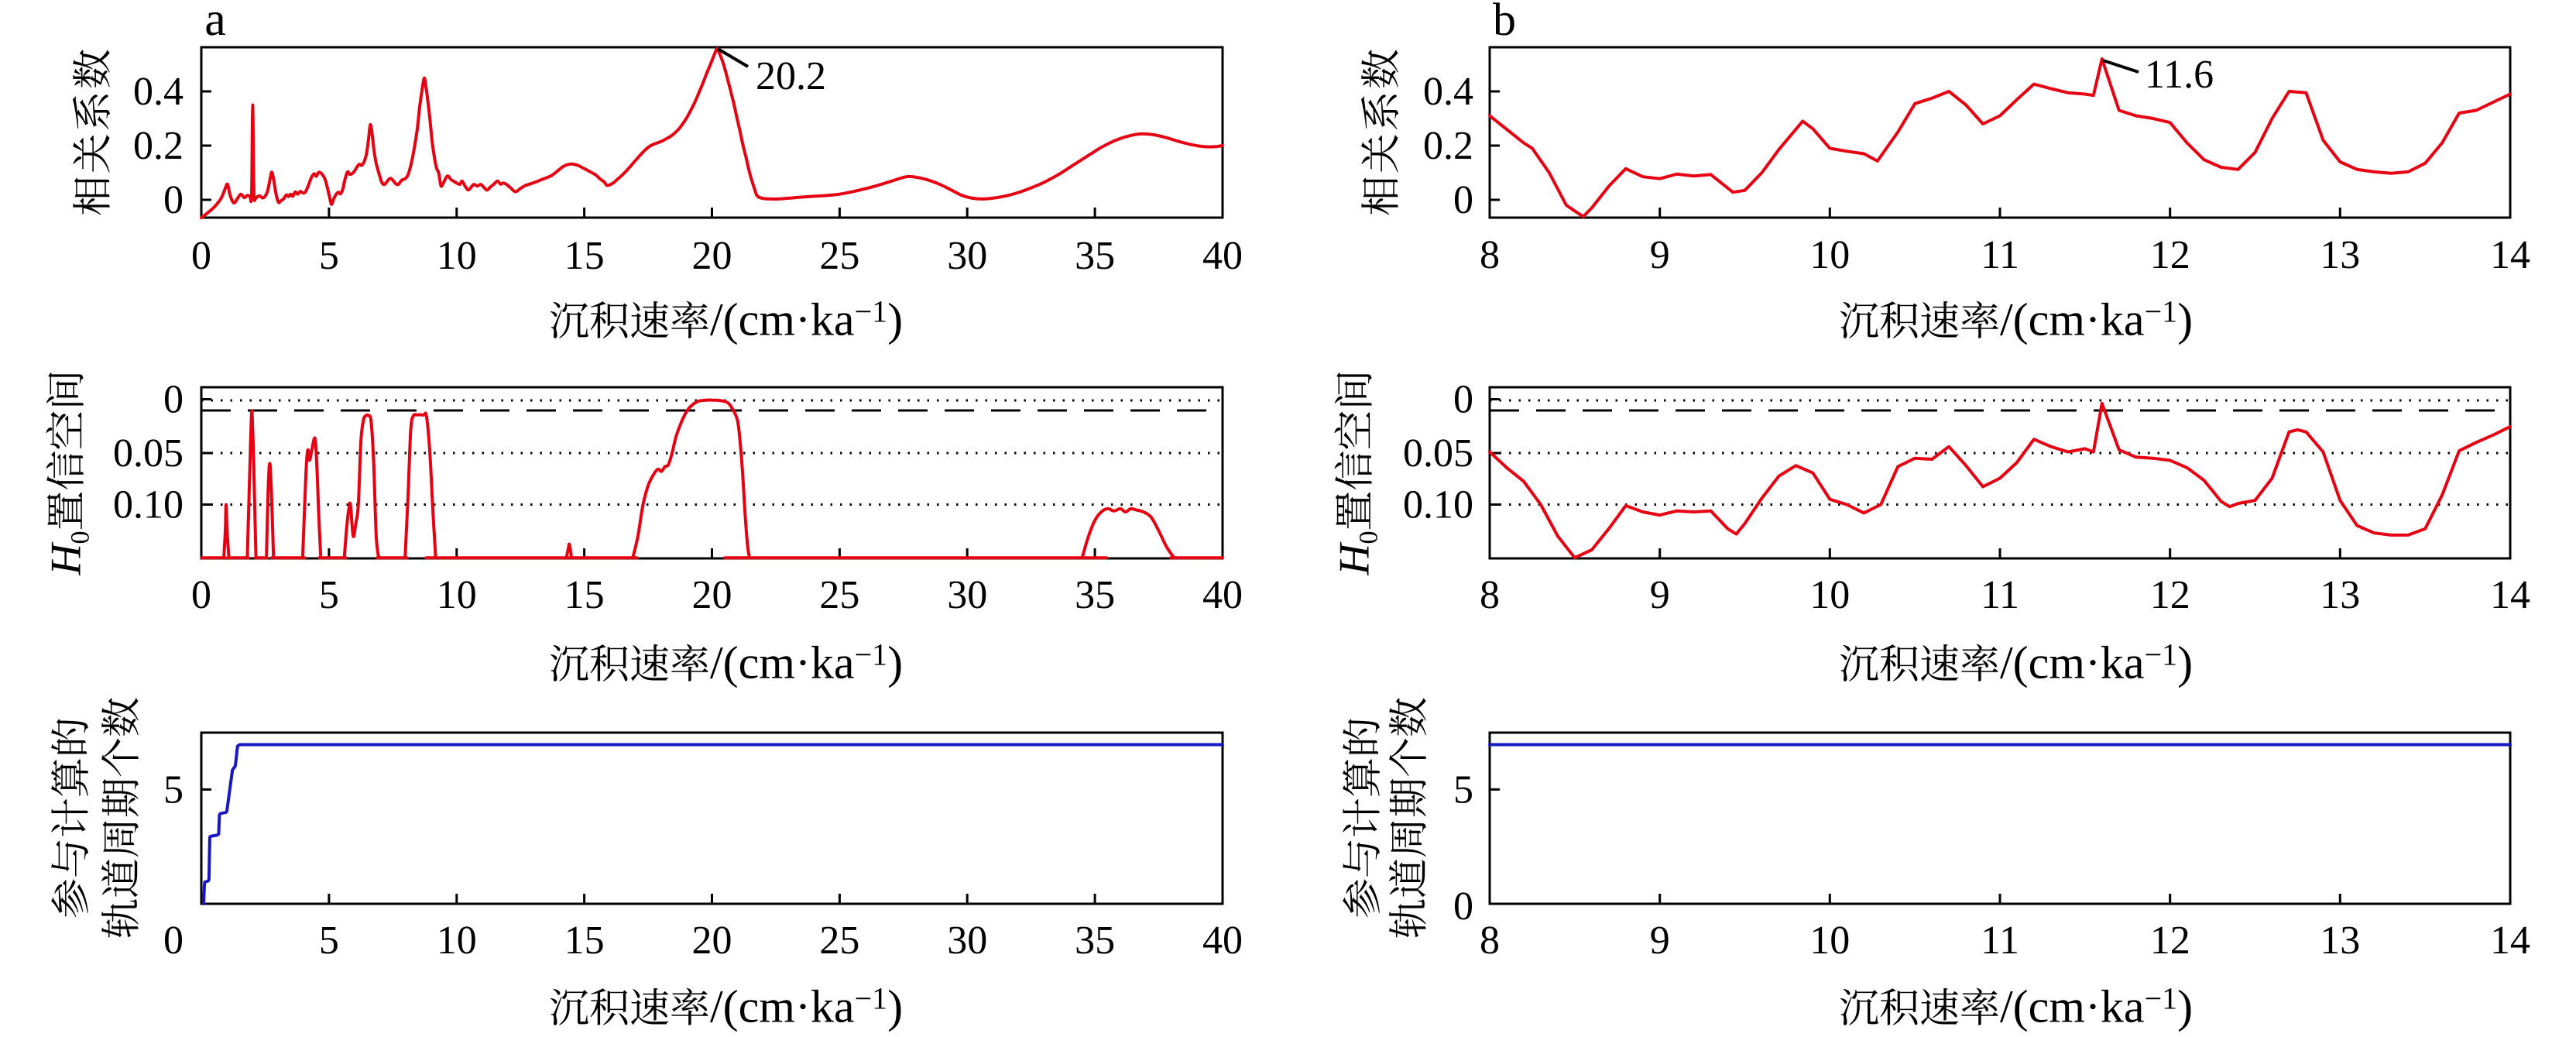  Describe the element at coordinates (2179, 75) in the screenshot. I see `svg-text: 11.6` at that location.